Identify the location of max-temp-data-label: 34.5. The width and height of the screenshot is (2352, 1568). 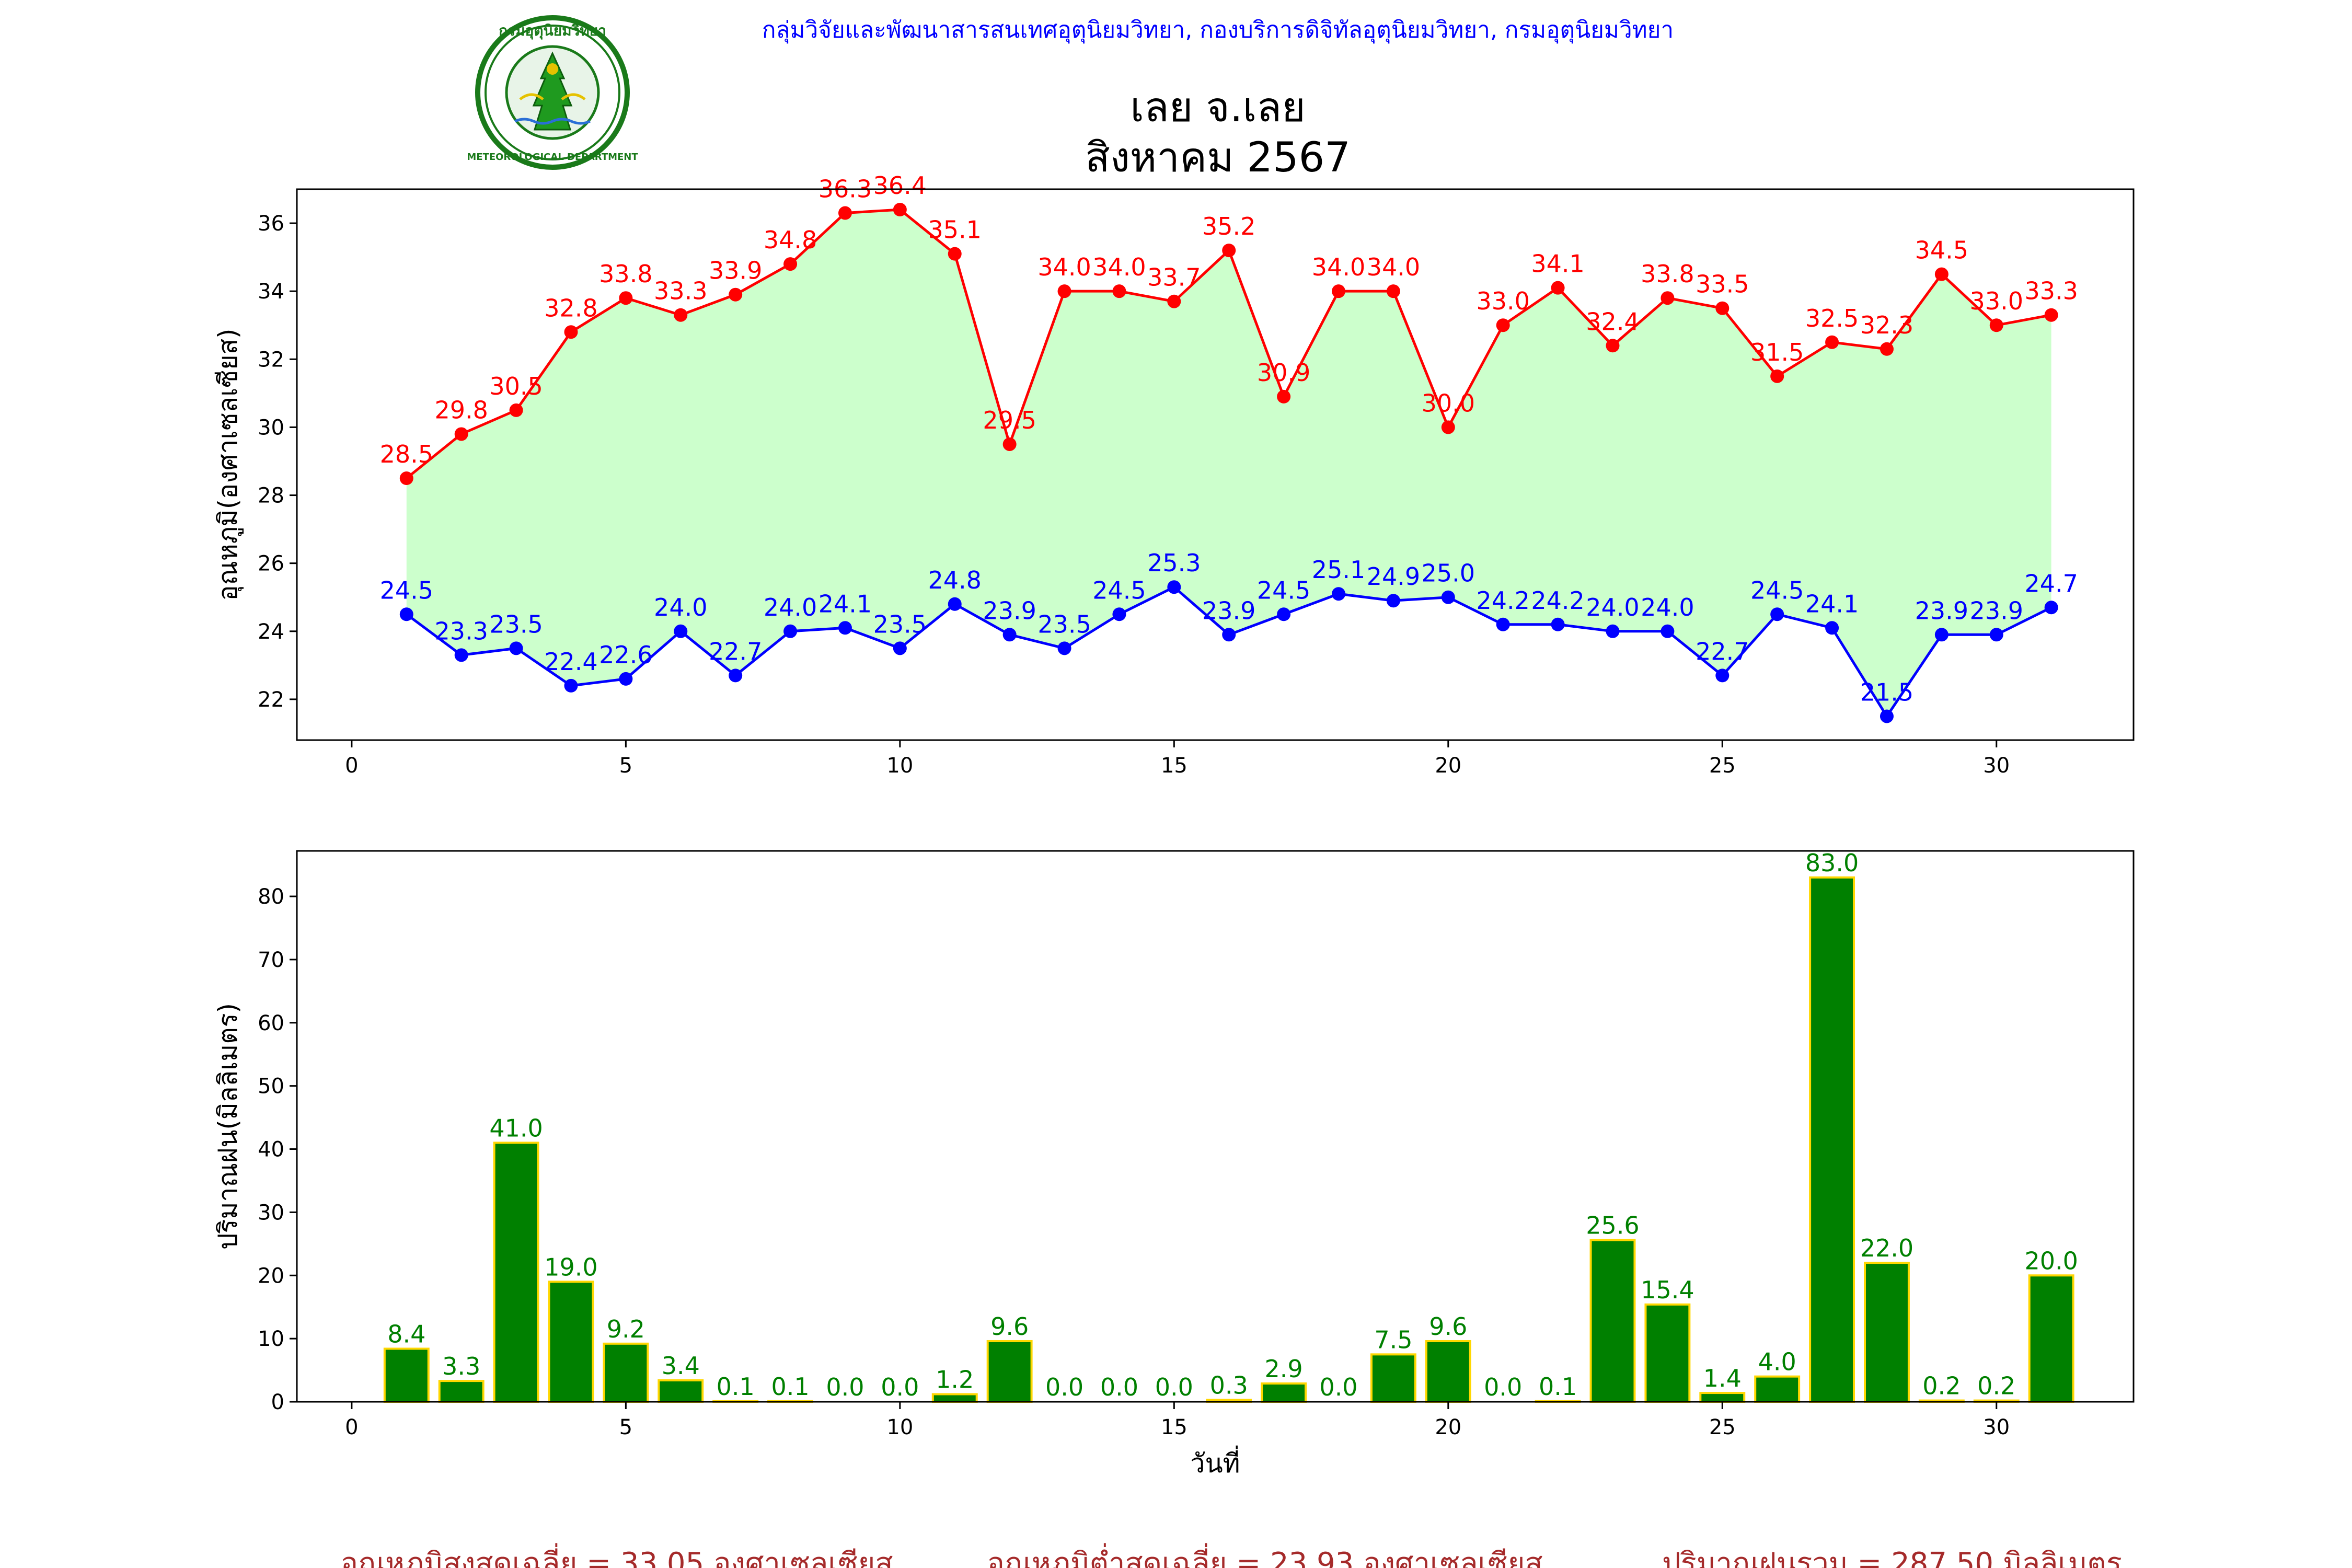
(1941, 250).